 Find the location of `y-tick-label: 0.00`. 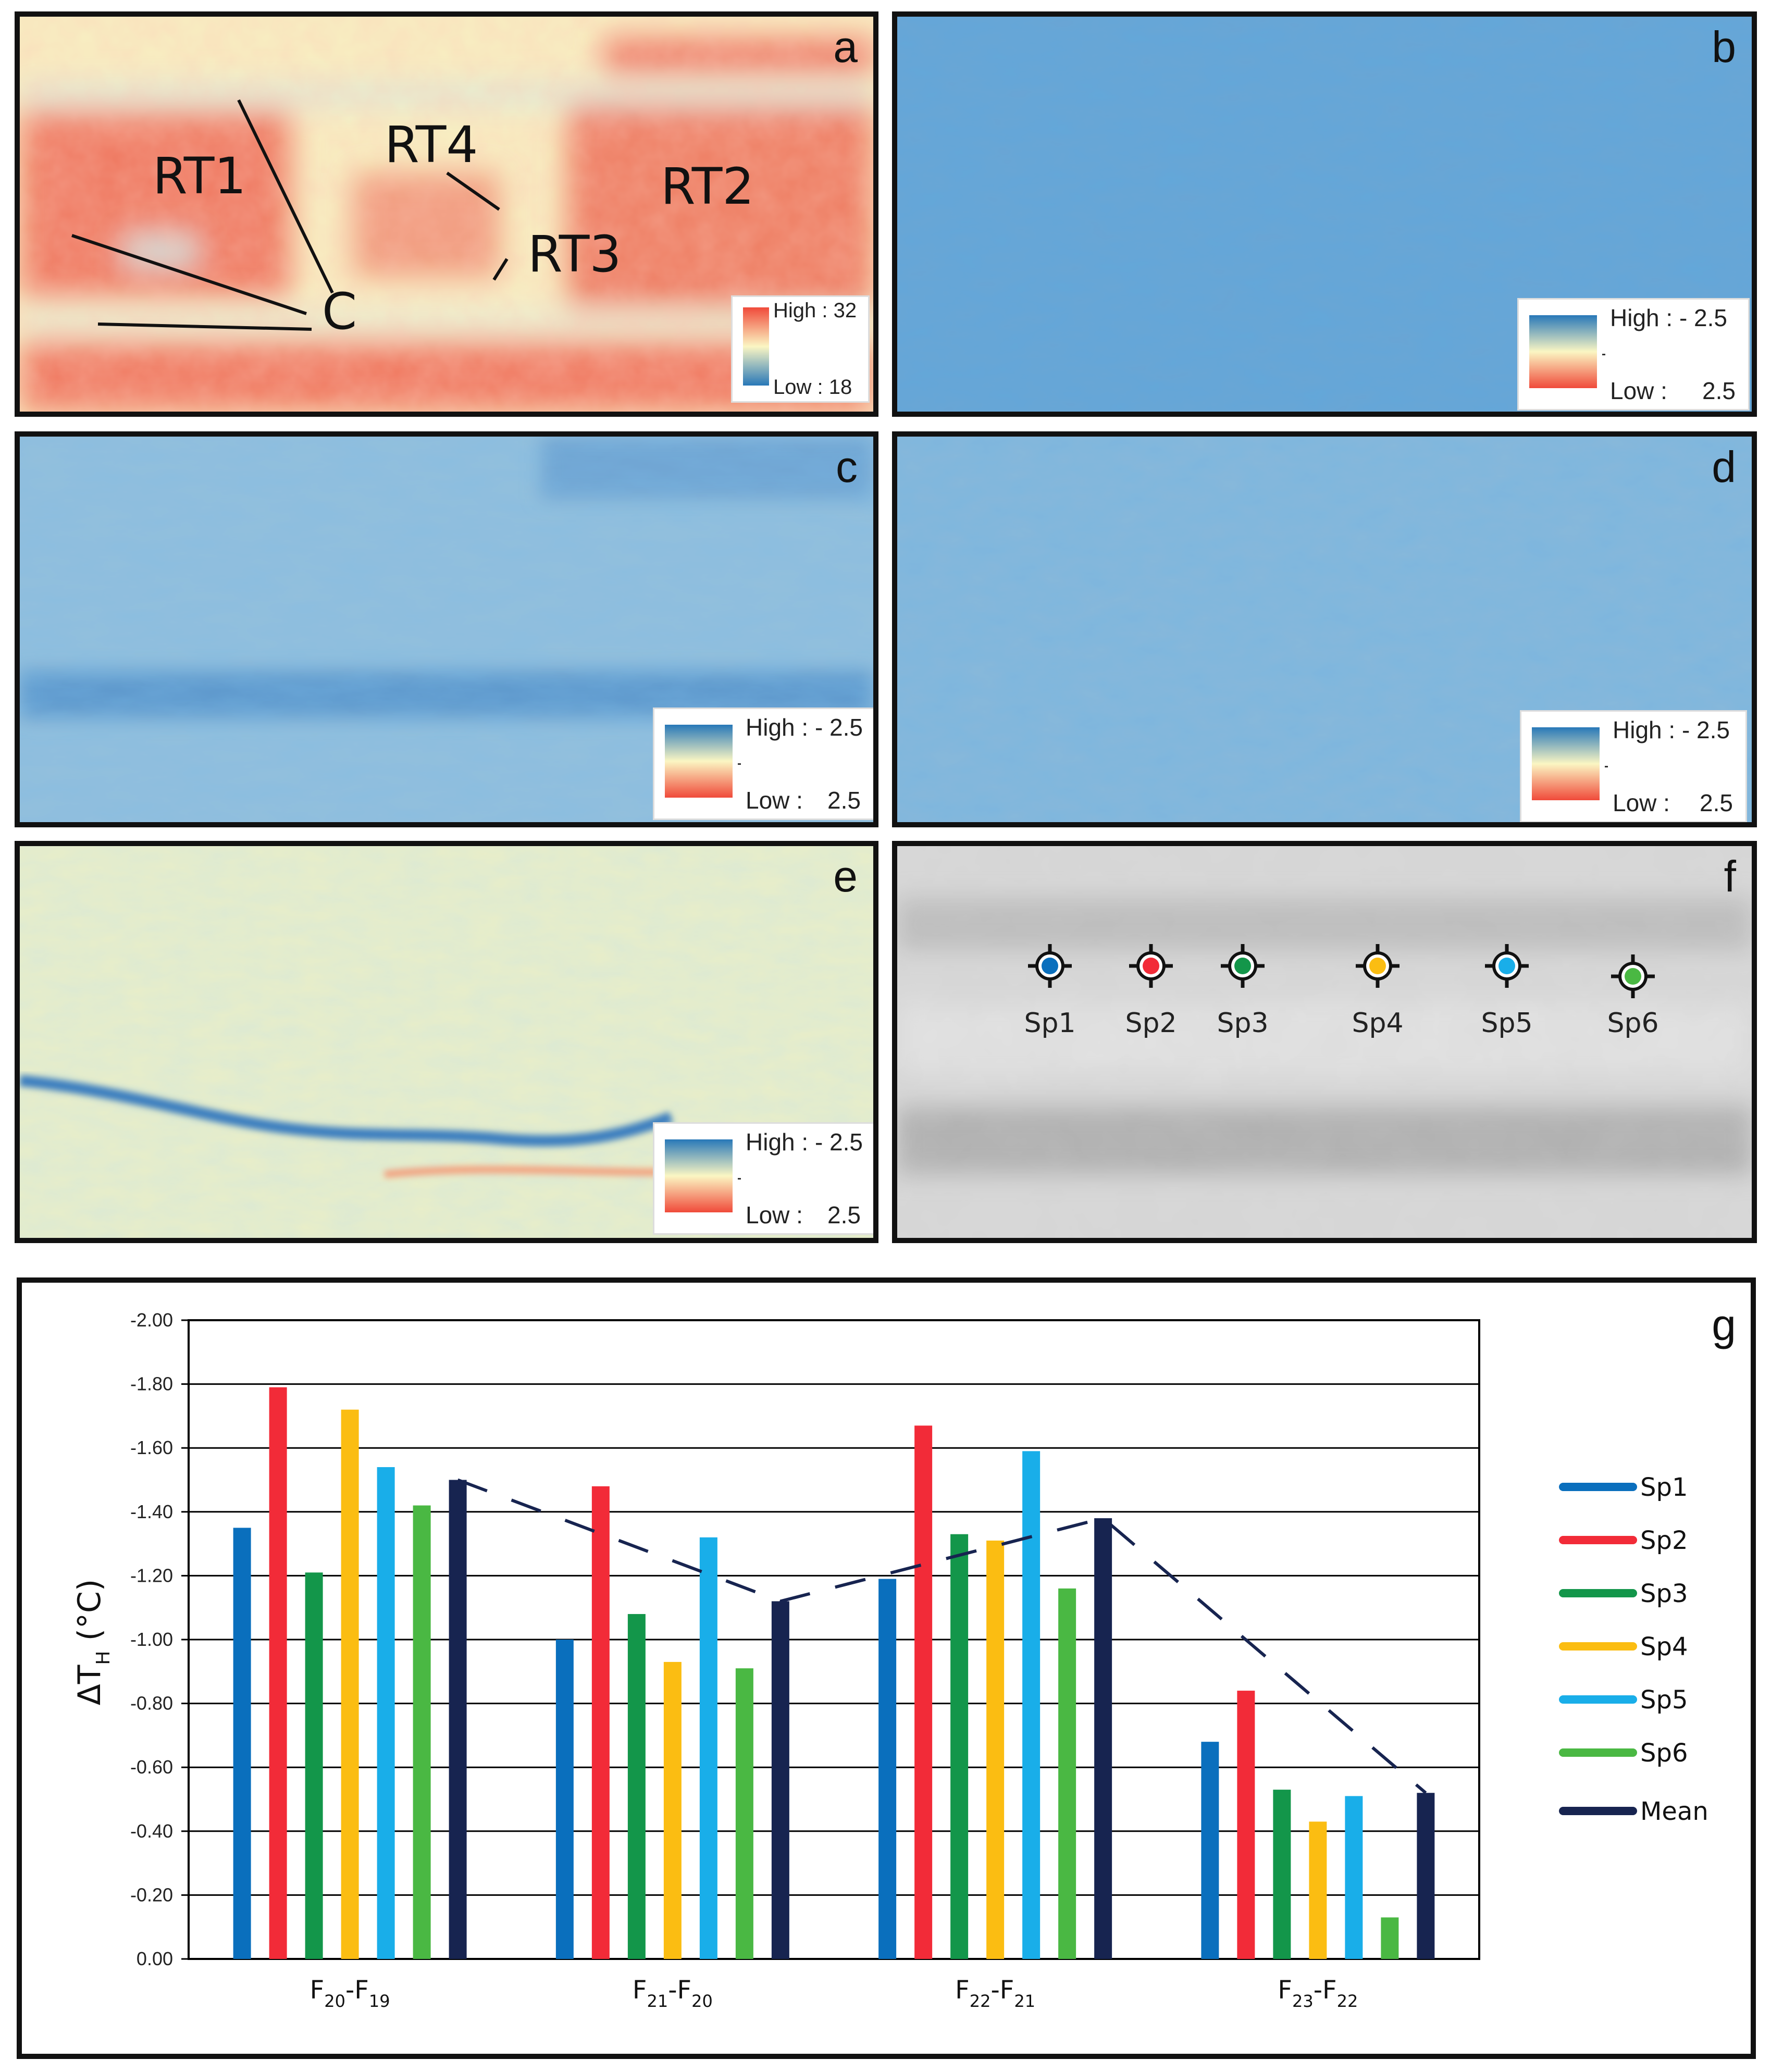

y-tick-label: 0.00 is located at coordinates (155, 1959).